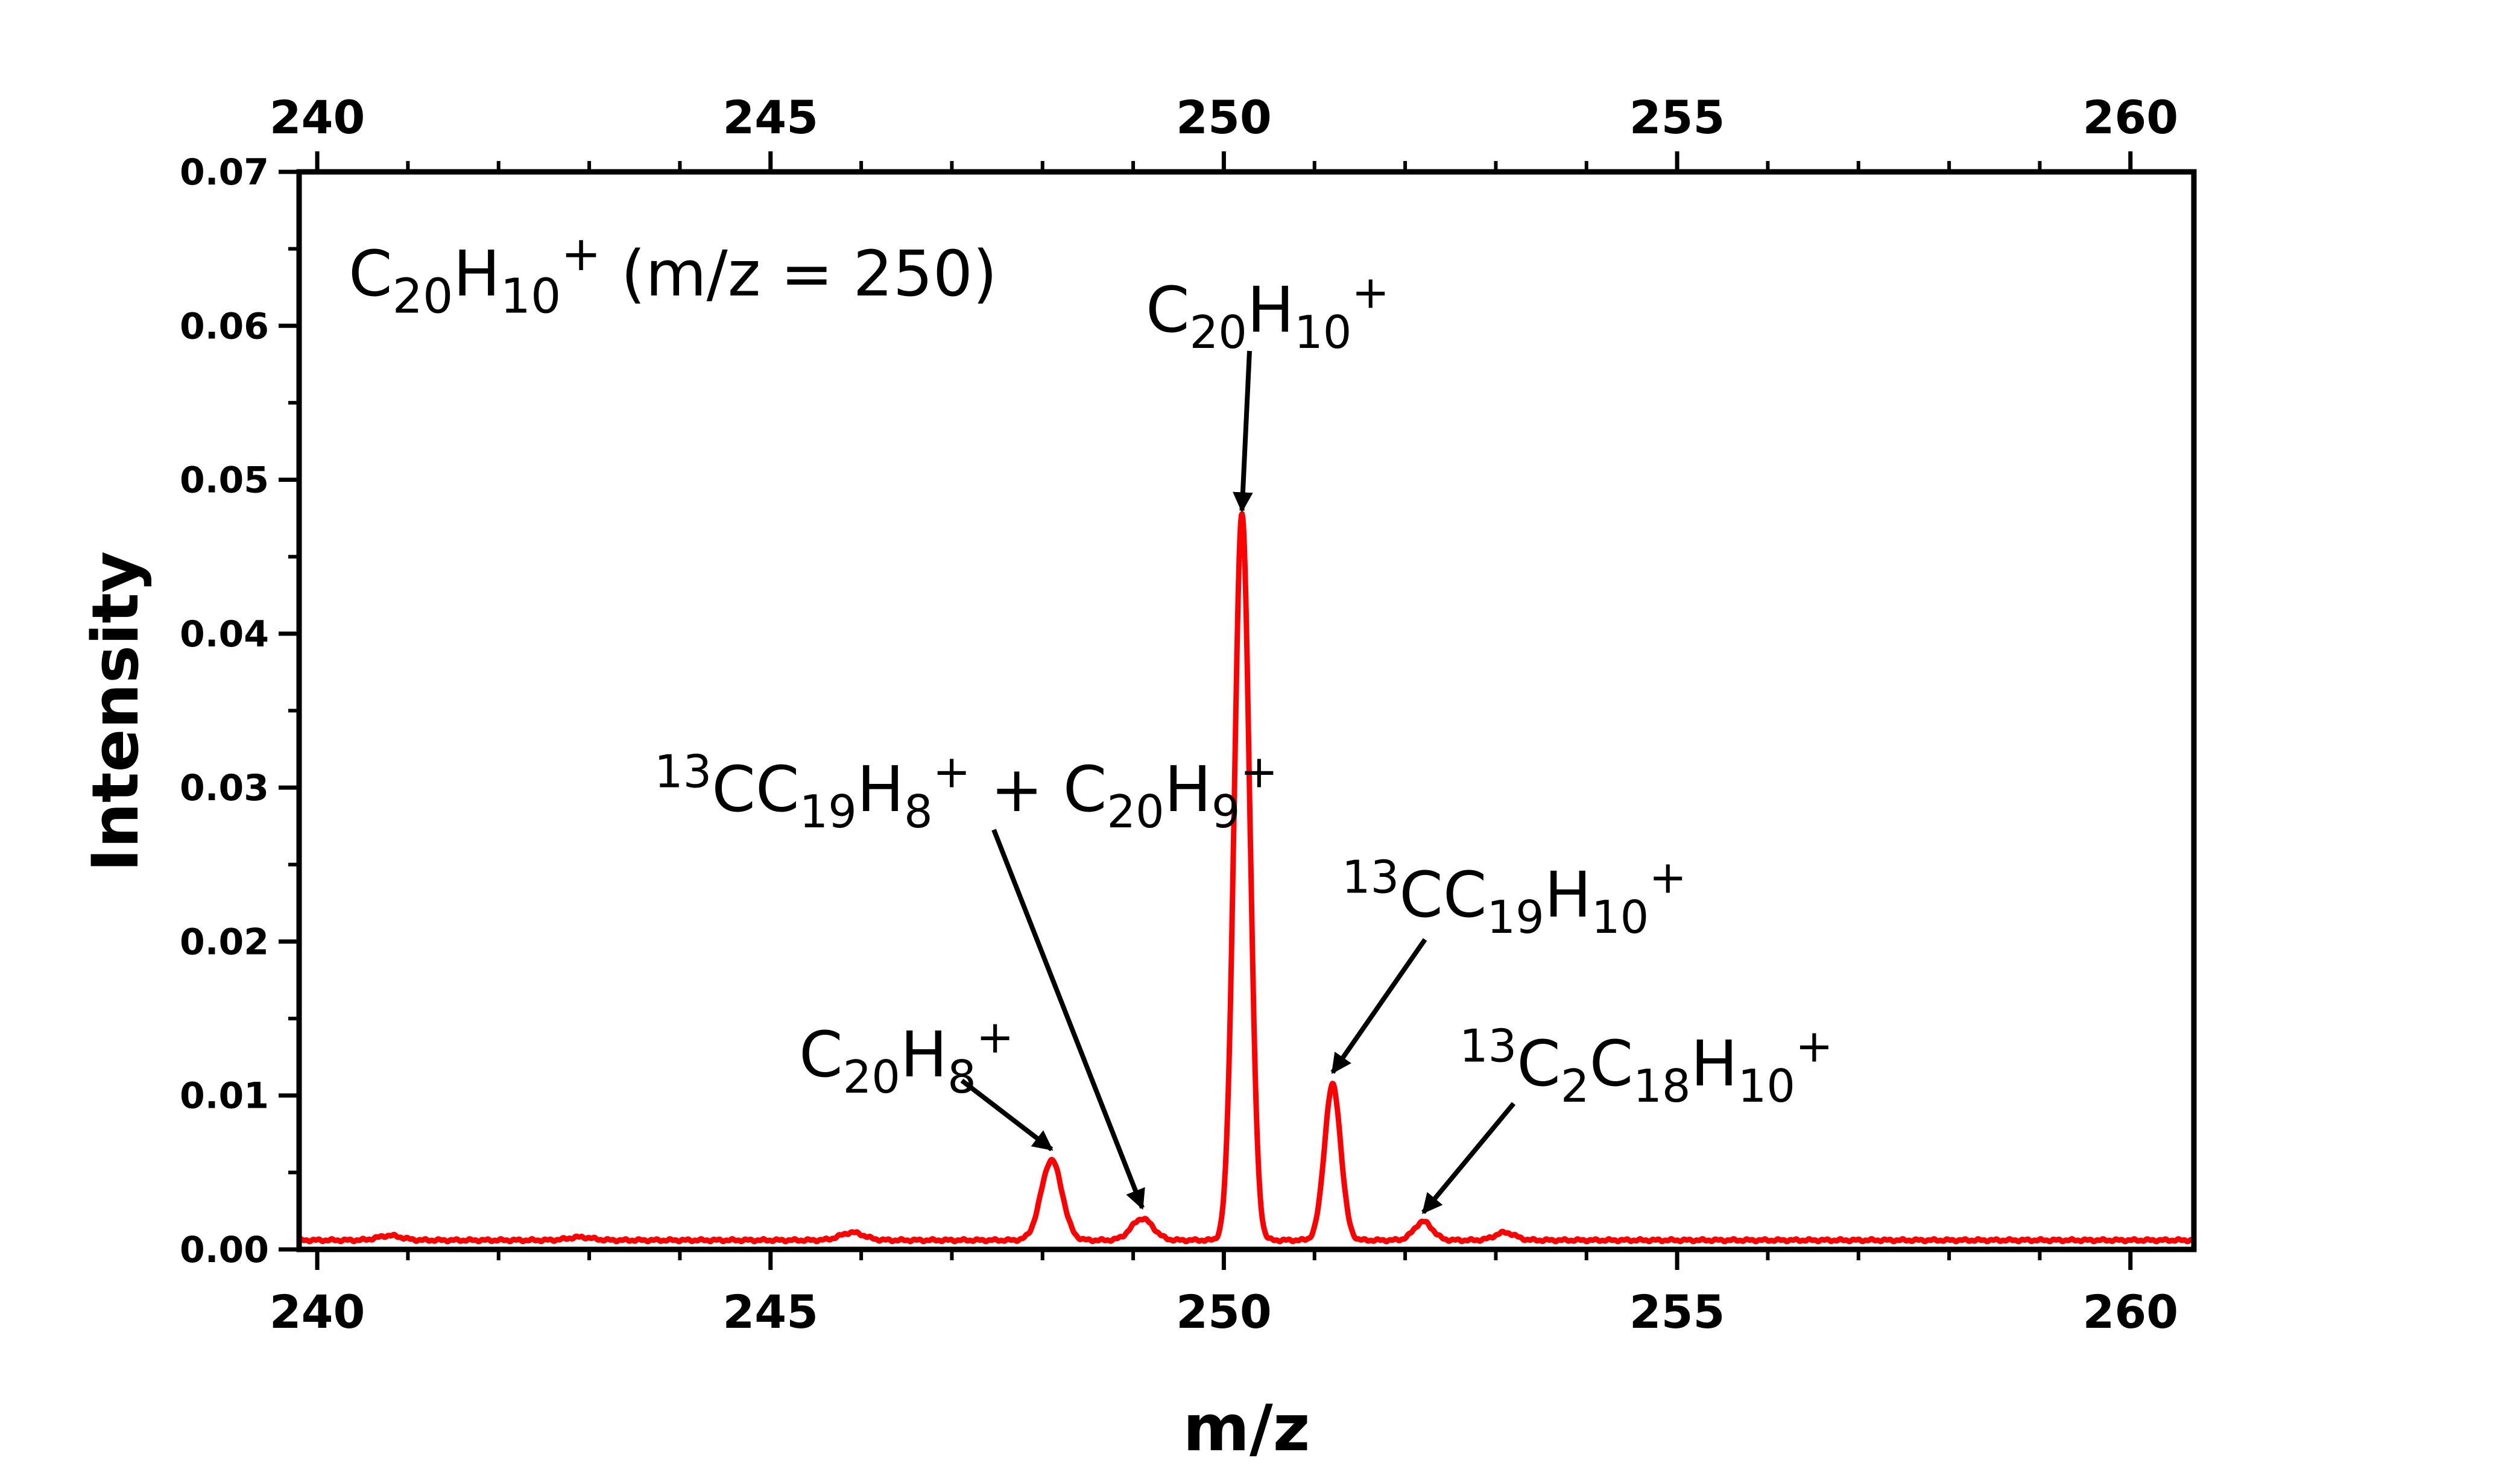 This screenshot has height=1484, width=2493. I want to click on y-tick-label: 0.04, so click(225, 634).